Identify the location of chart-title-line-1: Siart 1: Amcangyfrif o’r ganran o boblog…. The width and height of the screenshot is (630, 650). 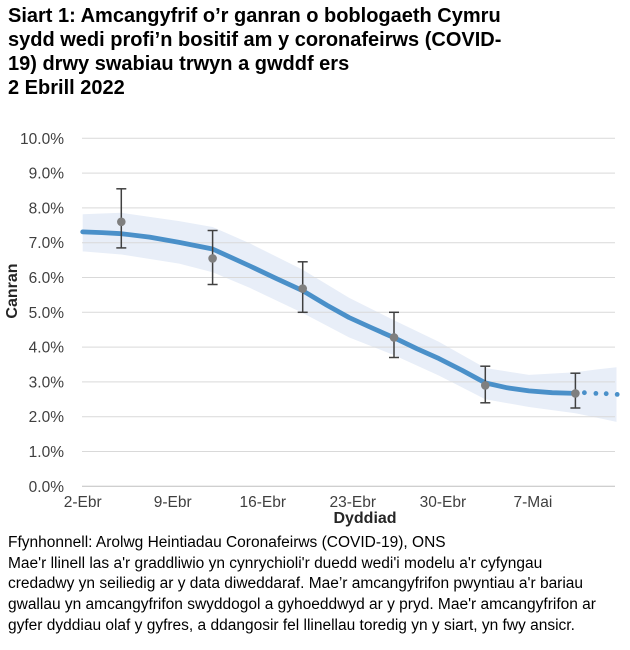
(254, 16).